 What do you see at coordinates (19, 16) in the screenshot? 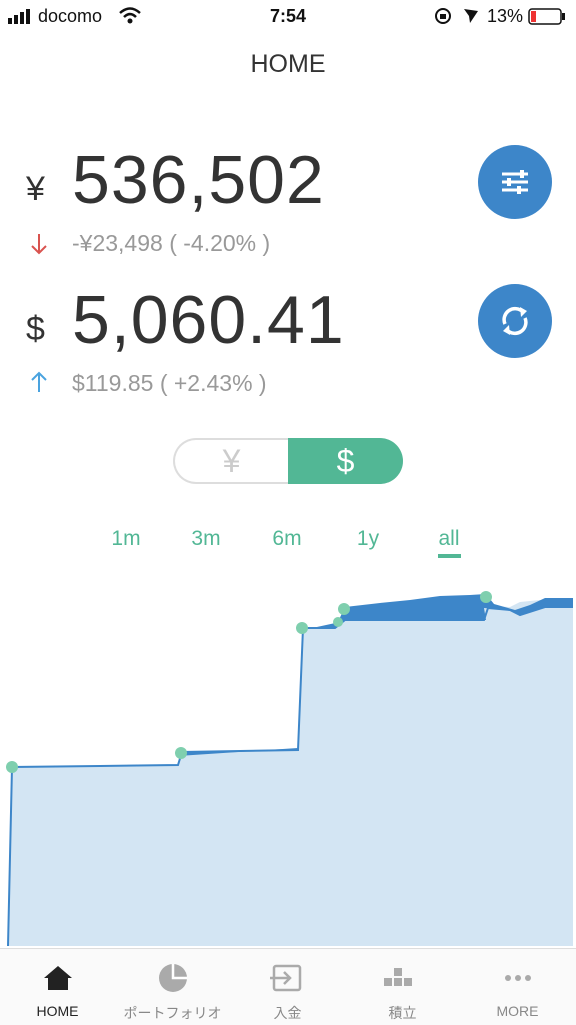
I see `signal-icon` at bounding box center [19, 16].